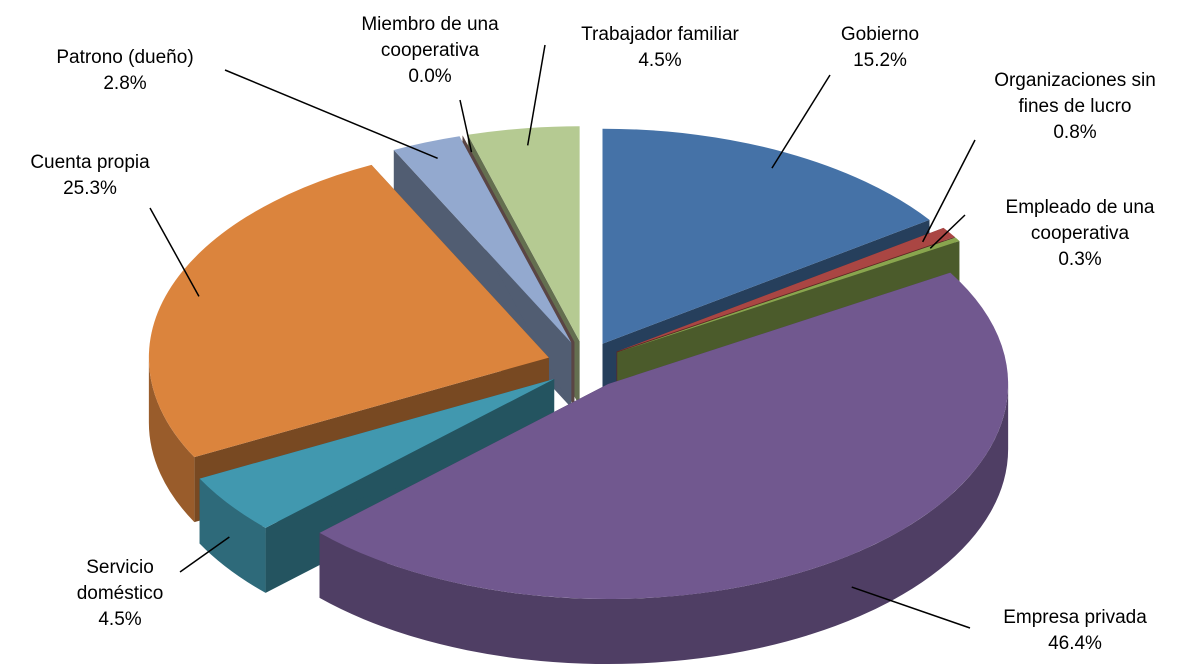 The image size is (1181, 671). Describe the element at coordinates (1075, 617) in the screenshot. I see `category-label: Empresa privada` at that location.